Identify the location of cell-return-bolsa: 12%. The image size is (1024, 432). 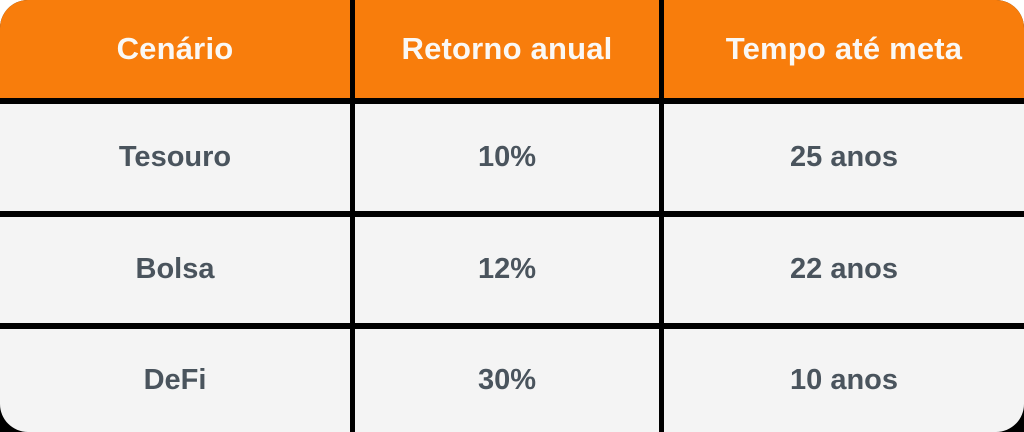
(507, 270).